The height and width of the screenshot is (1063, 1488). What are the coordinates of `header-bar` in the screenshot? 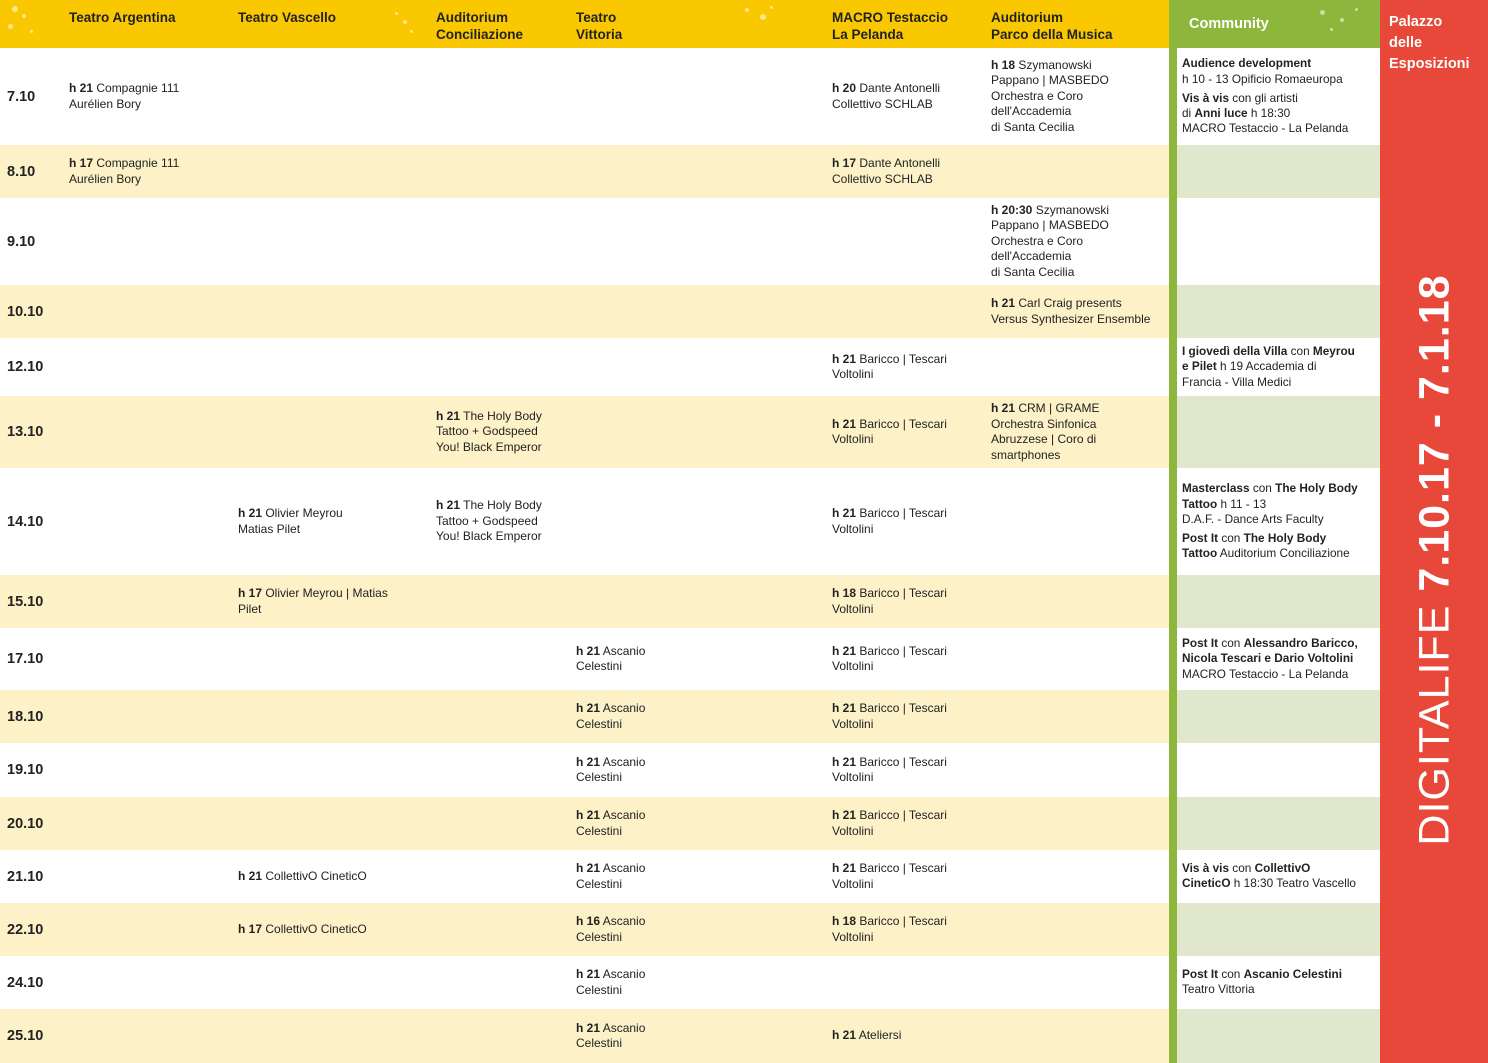 It's located at (585, 24).